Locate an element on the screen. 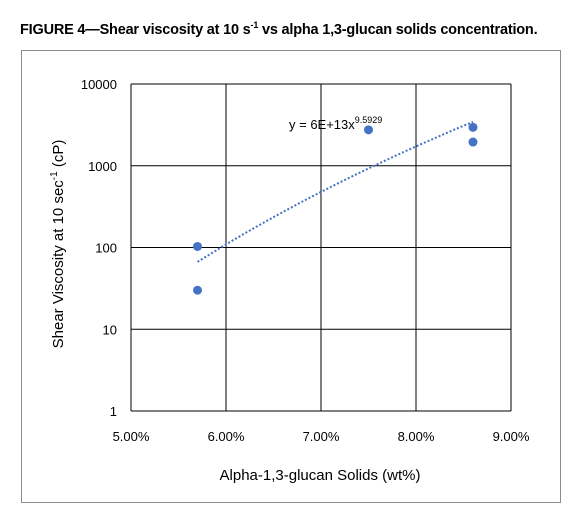 Image resolution: width=580 pixels, height=522 pixels. y-tick-labels: 1 10 100 1000 10000 is located at coordinates (99, 248).